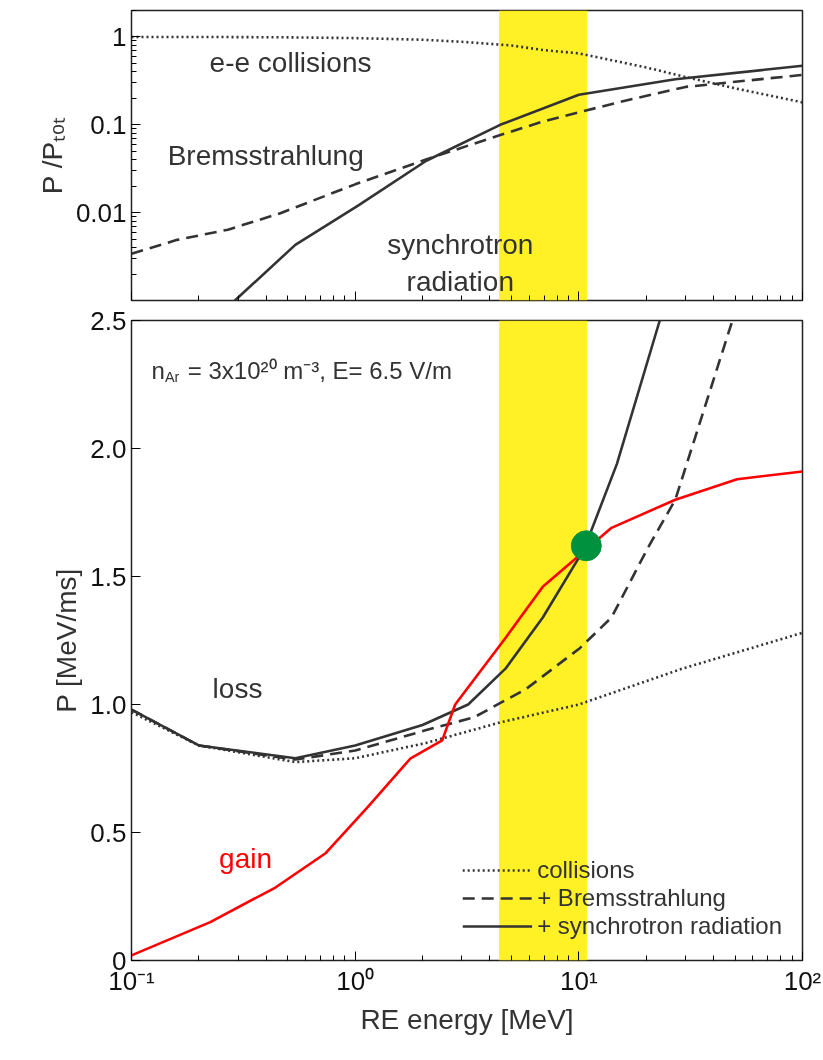 This screenshot has height=1060, width=823. I want to click on y-tick-label: 1.5, so click(108, 576).